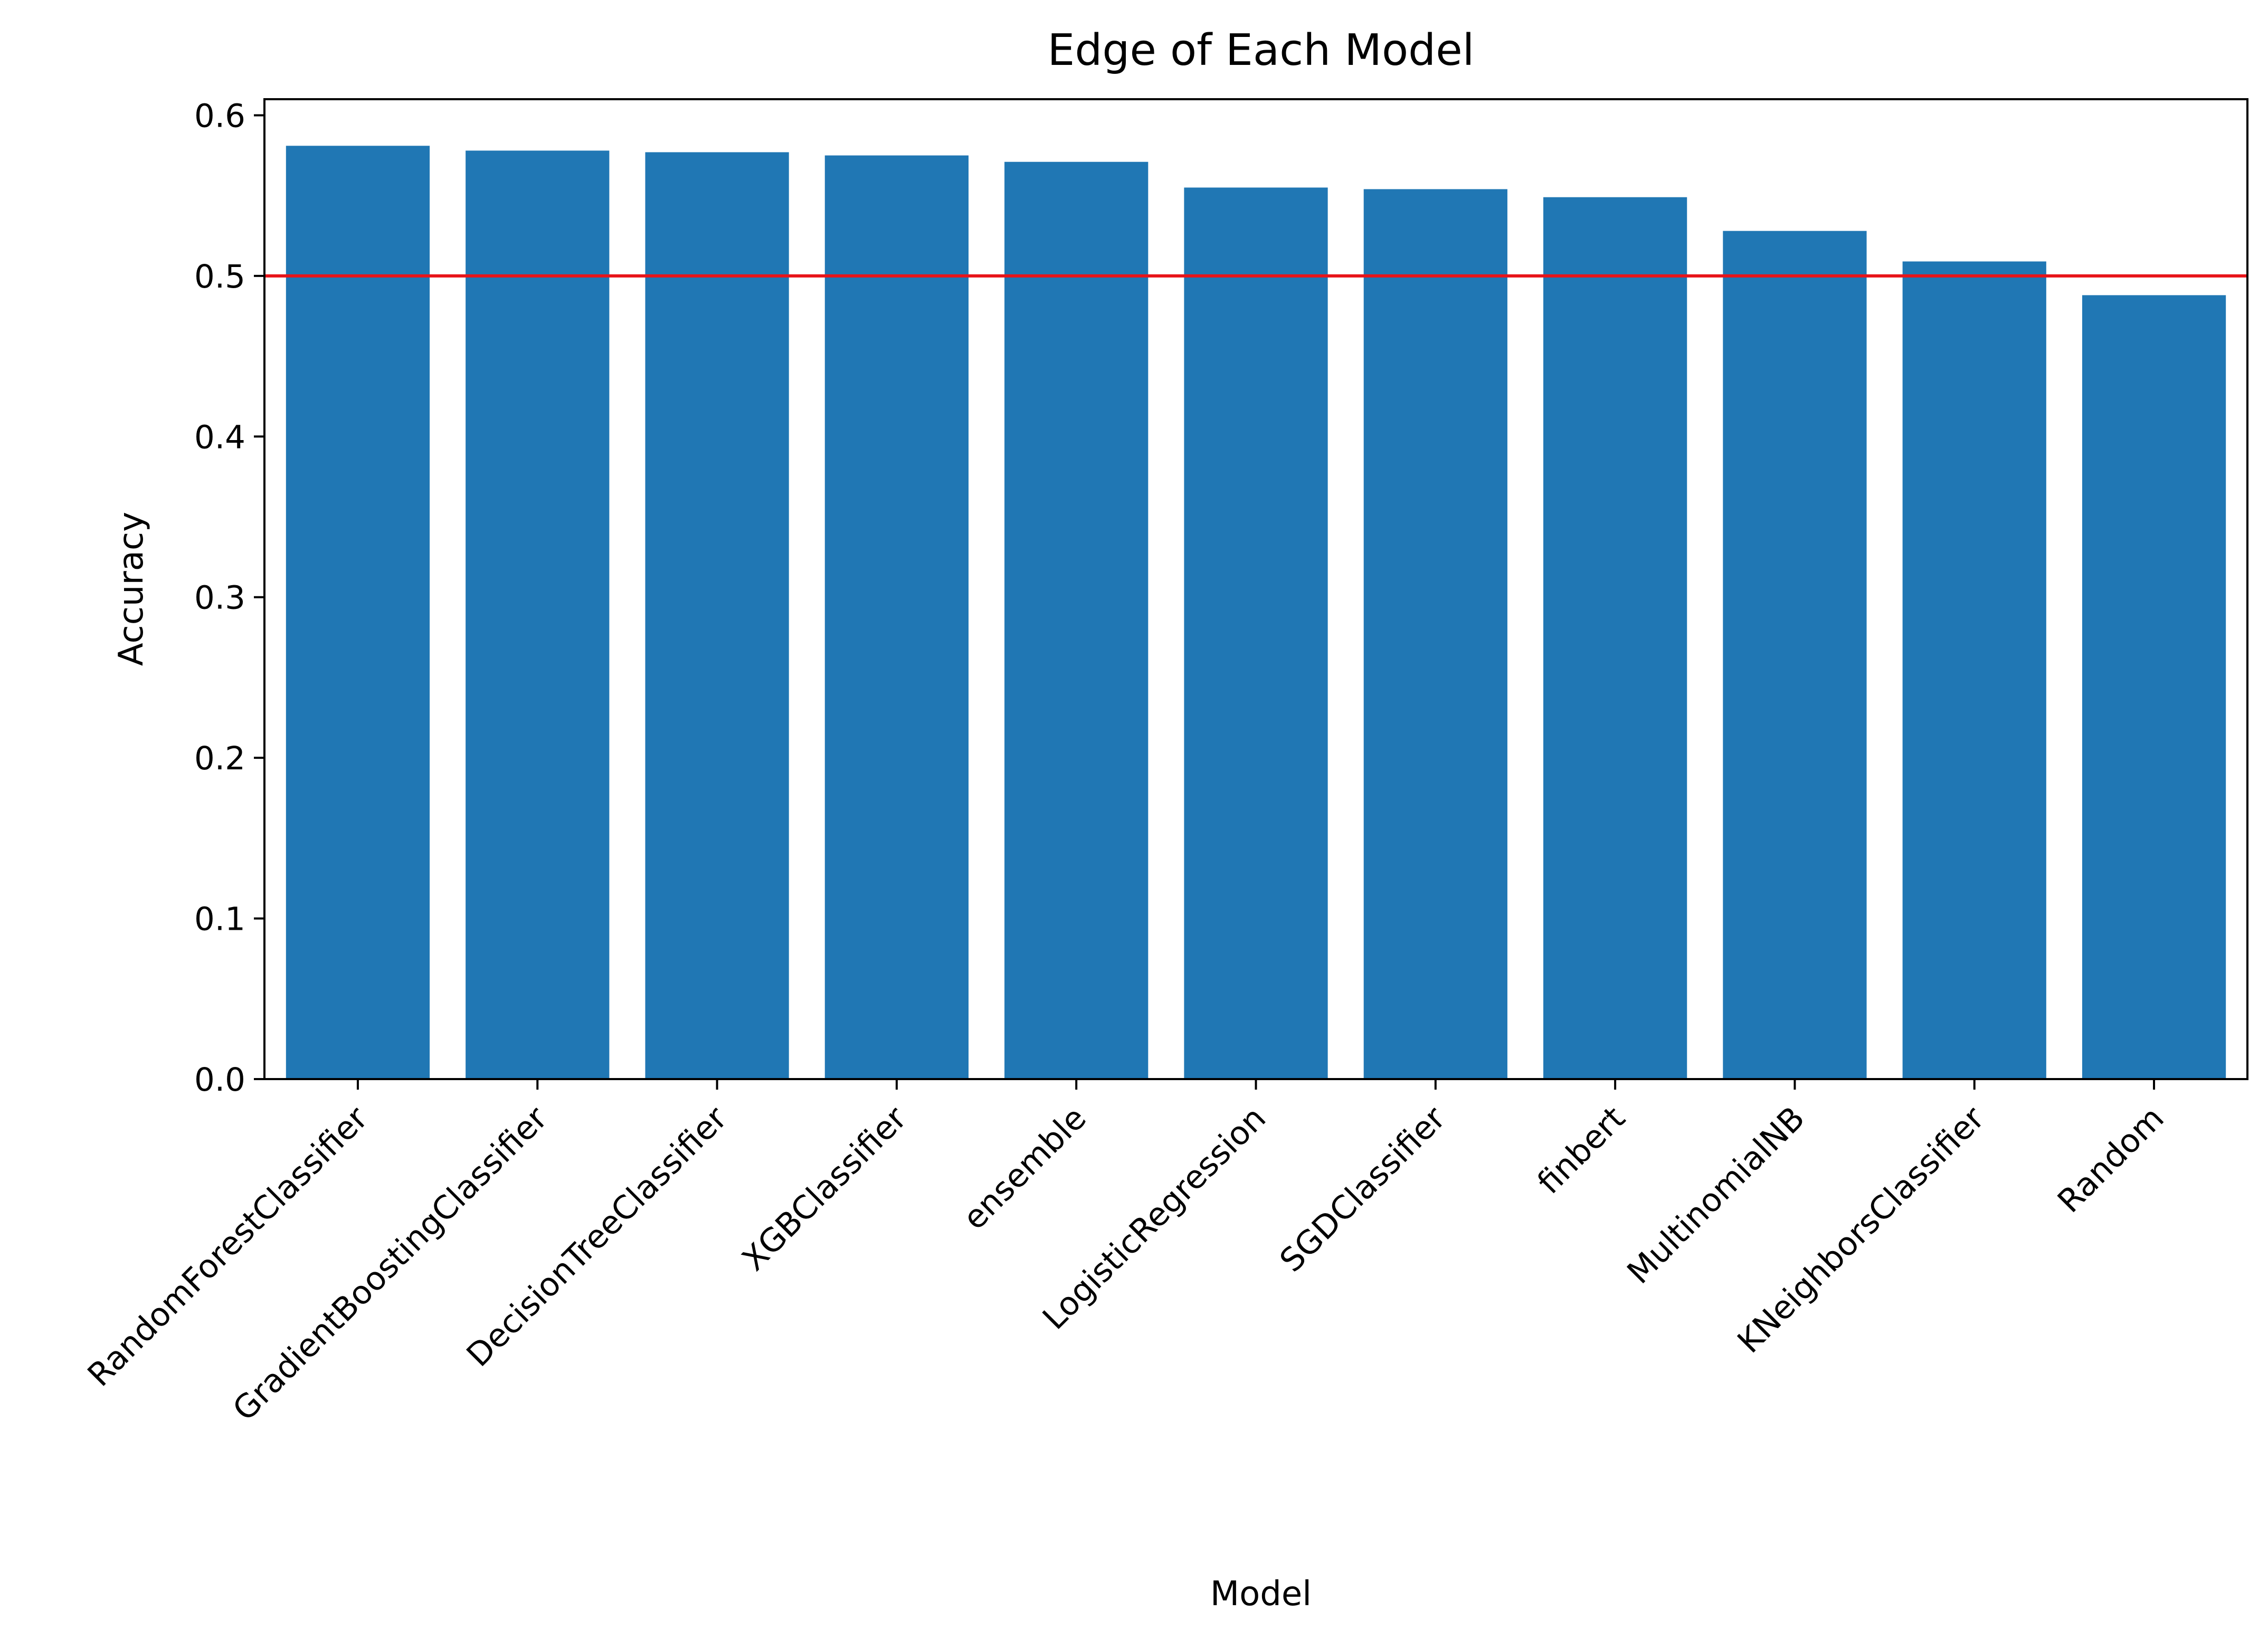 Image resolution: width=2268 pixels, height=1640 pixels. I want to click on bar-DecisionTreeClassifier, so click(717, 615).